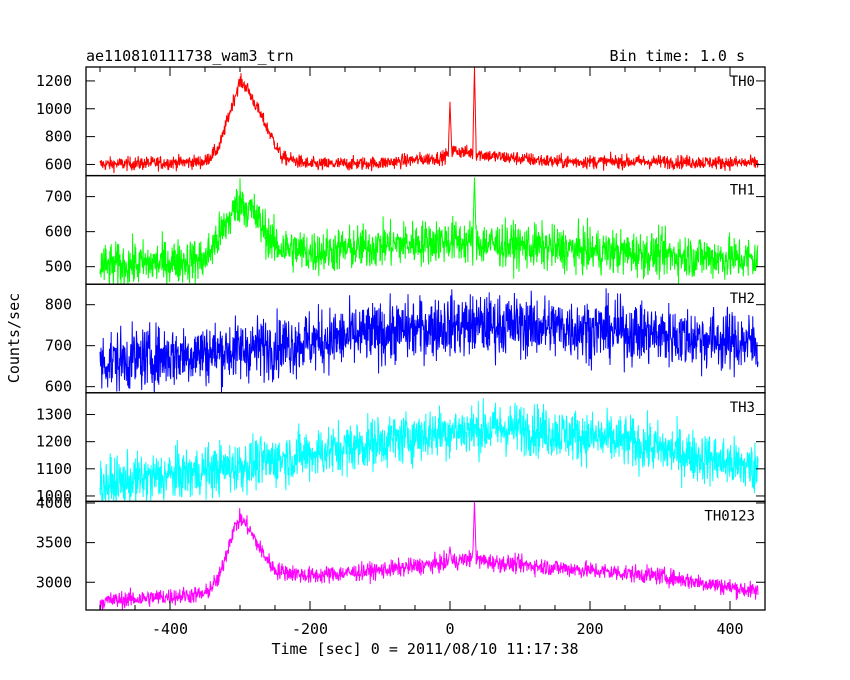 Image resolution: width=850 pixels, height=680 pixels. I want to click on x-tick-label: 0, so click(449, 629).